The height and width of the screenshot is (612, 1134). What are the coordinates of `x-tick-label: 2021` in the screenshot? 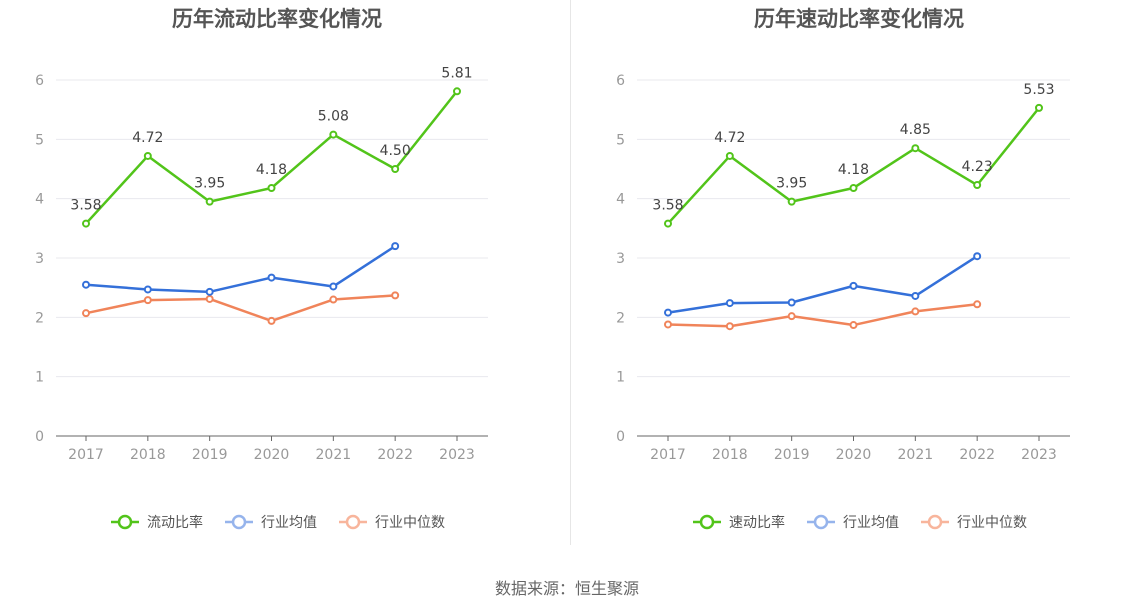 It's located at (916, 455).